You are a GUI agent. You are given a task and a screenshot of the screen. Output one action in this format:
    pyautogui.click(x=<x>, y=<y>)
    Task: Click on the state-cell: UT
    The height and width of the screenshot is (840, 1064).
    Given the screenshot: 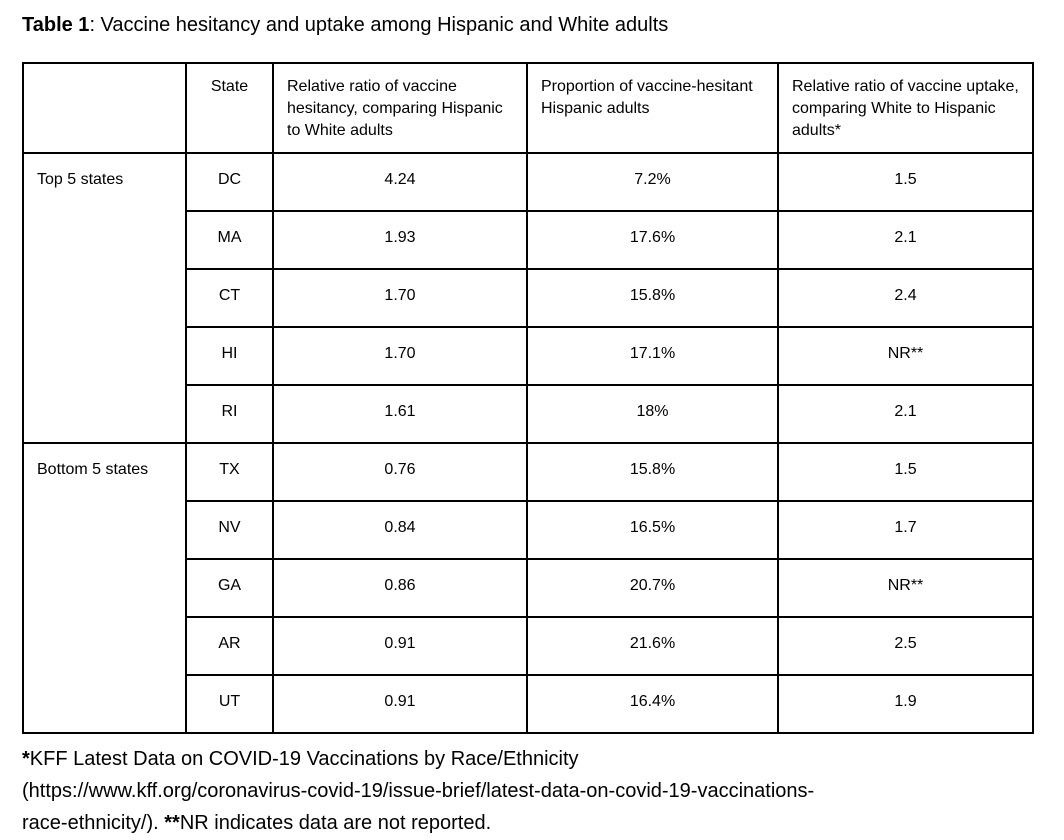 What is the action you would take?
    pyautogui.click(x=229, y=704)
    